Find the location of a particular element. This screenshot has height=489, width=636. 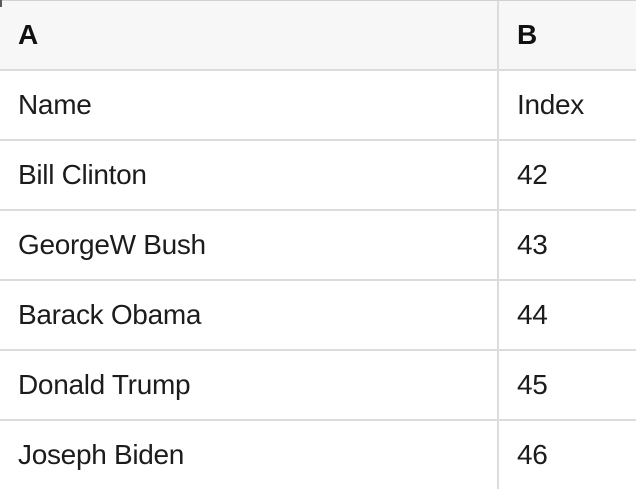

cell-text: 43 is located at coordinates (532, 244).